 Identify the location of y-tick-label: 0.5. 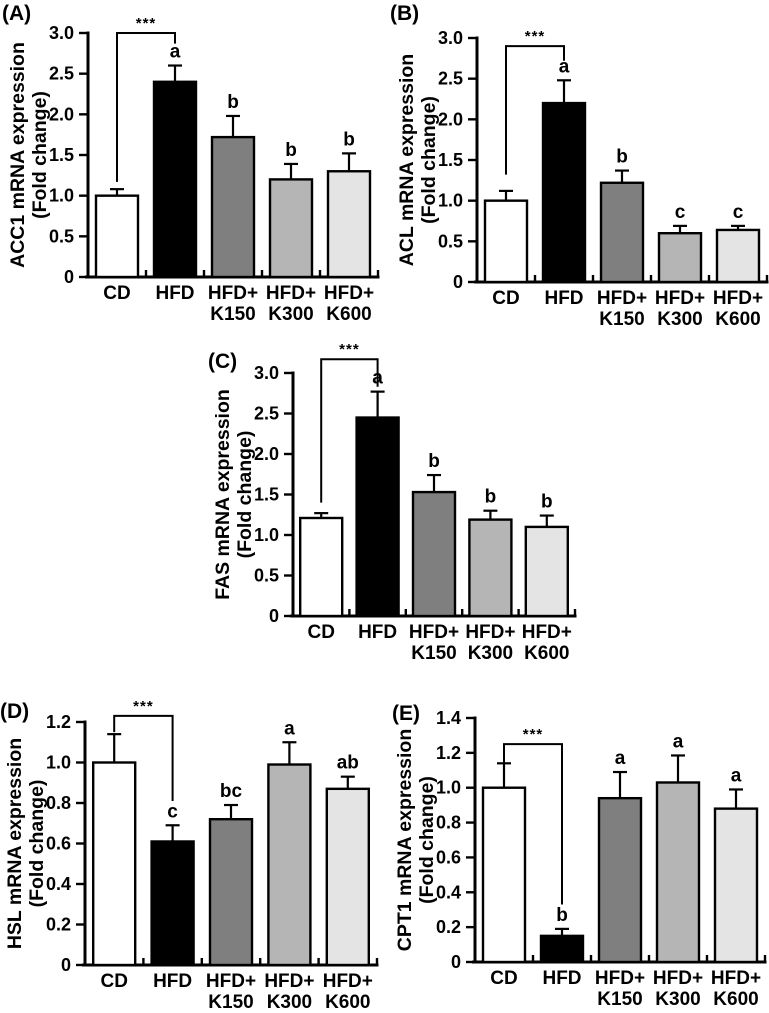
(450, 241).